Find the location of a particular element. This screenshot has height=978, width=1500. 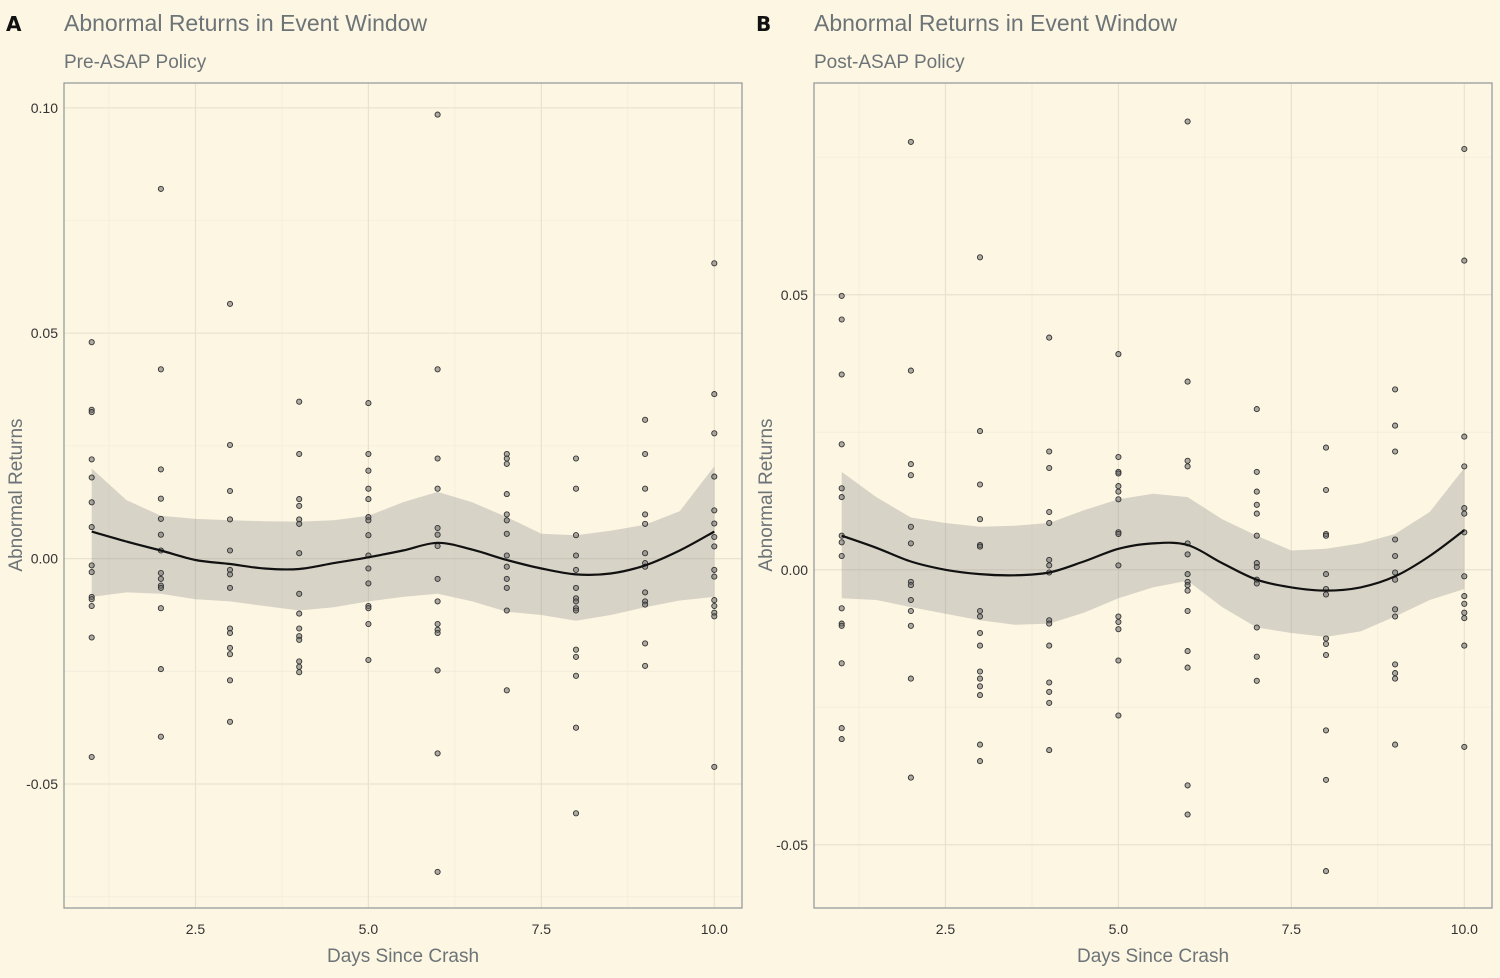

y-axis-title-a: Abnormal Returns is located at coordinates (16, 494).